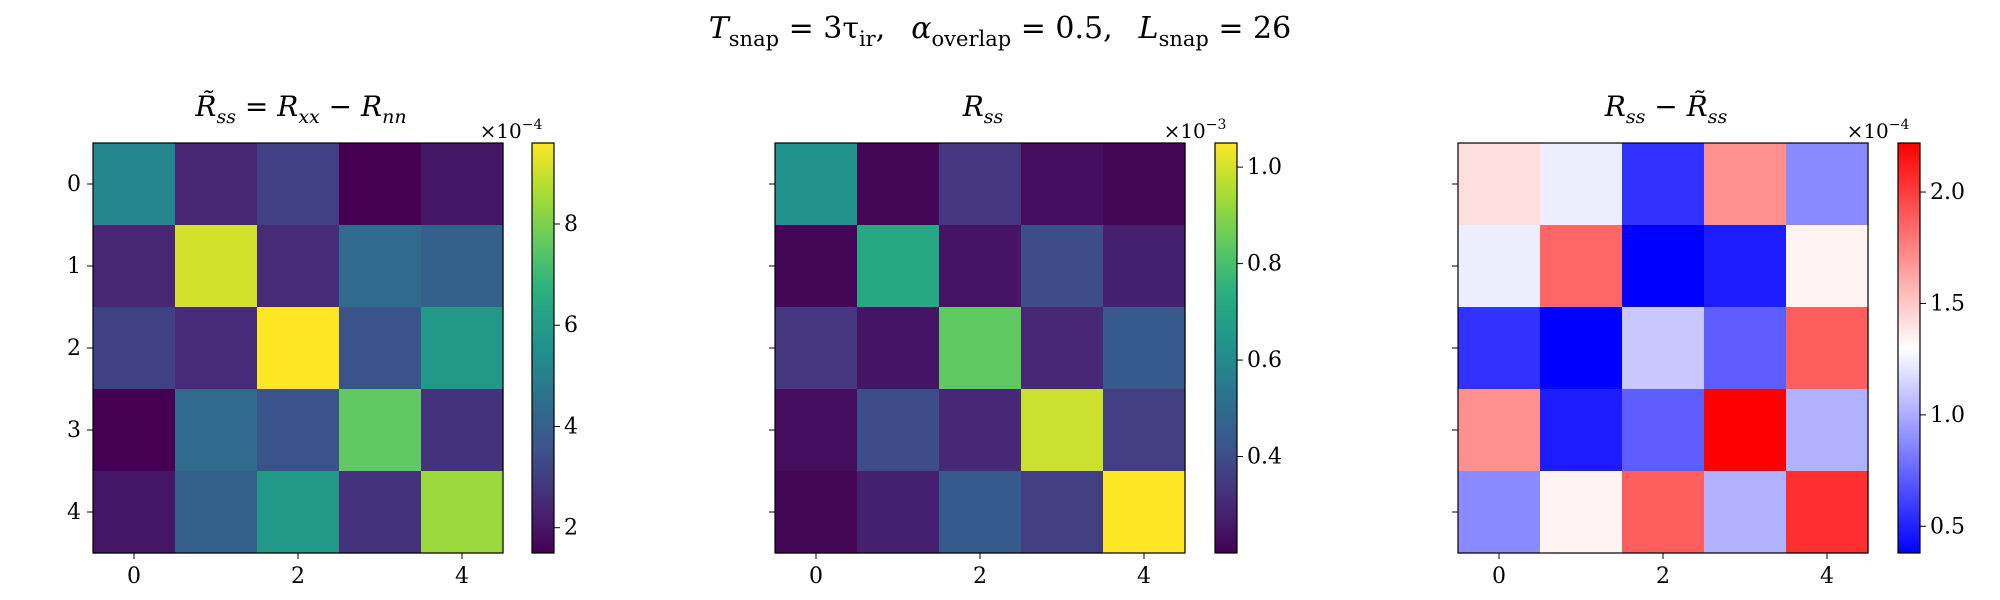 The image size is (2000, 600). I want to click on colorbar-tick-label: 0.4, so click(1264, 457).